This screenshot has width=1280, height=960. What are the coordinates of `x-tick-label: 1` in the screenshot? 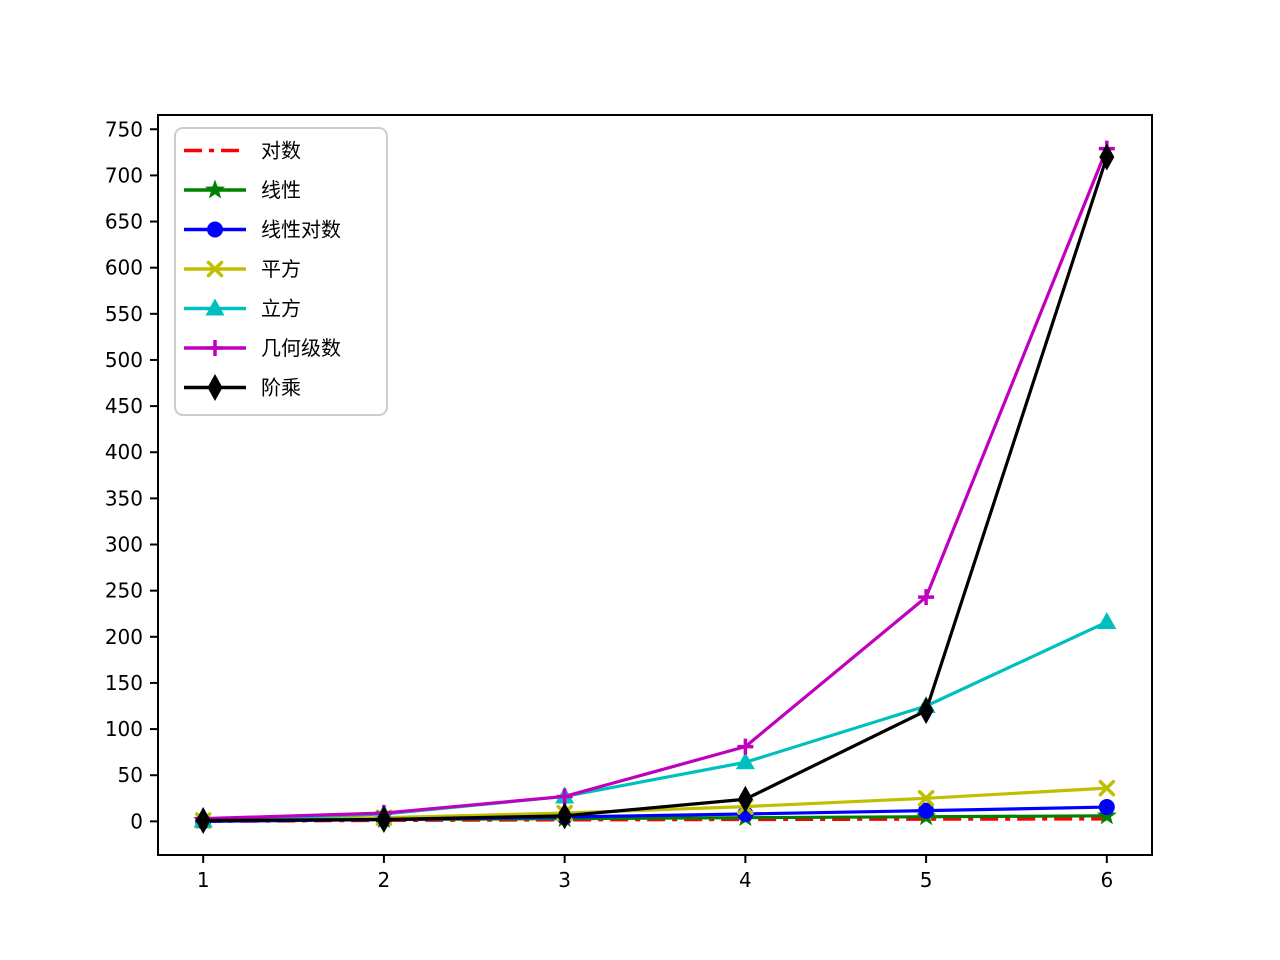 It's located at (203, 880).